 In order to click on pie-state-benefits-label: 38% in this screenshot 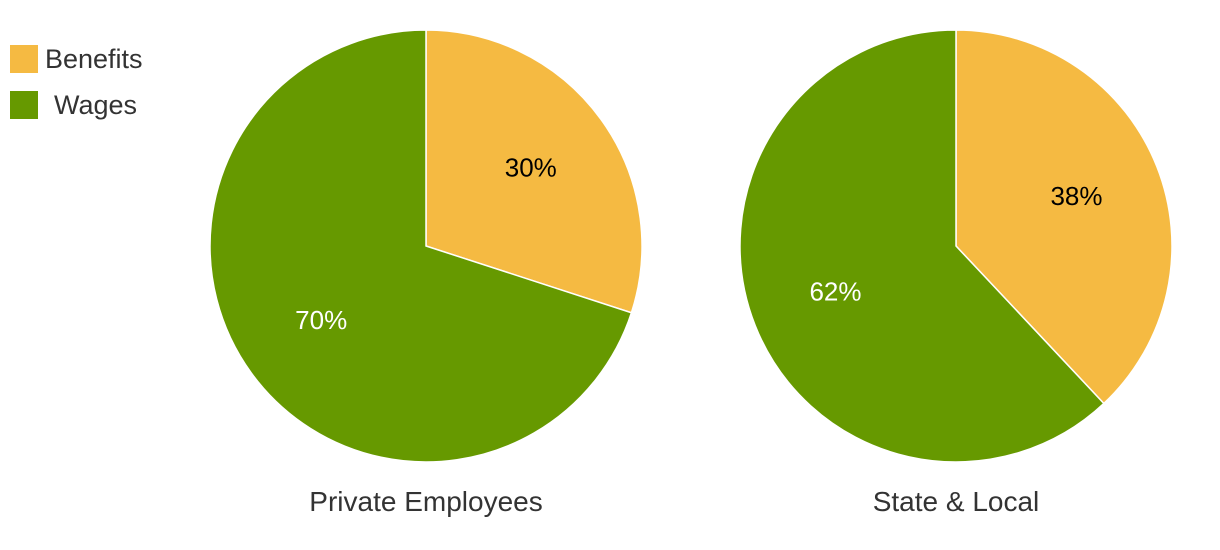, I will do `click(1076, 196)`.